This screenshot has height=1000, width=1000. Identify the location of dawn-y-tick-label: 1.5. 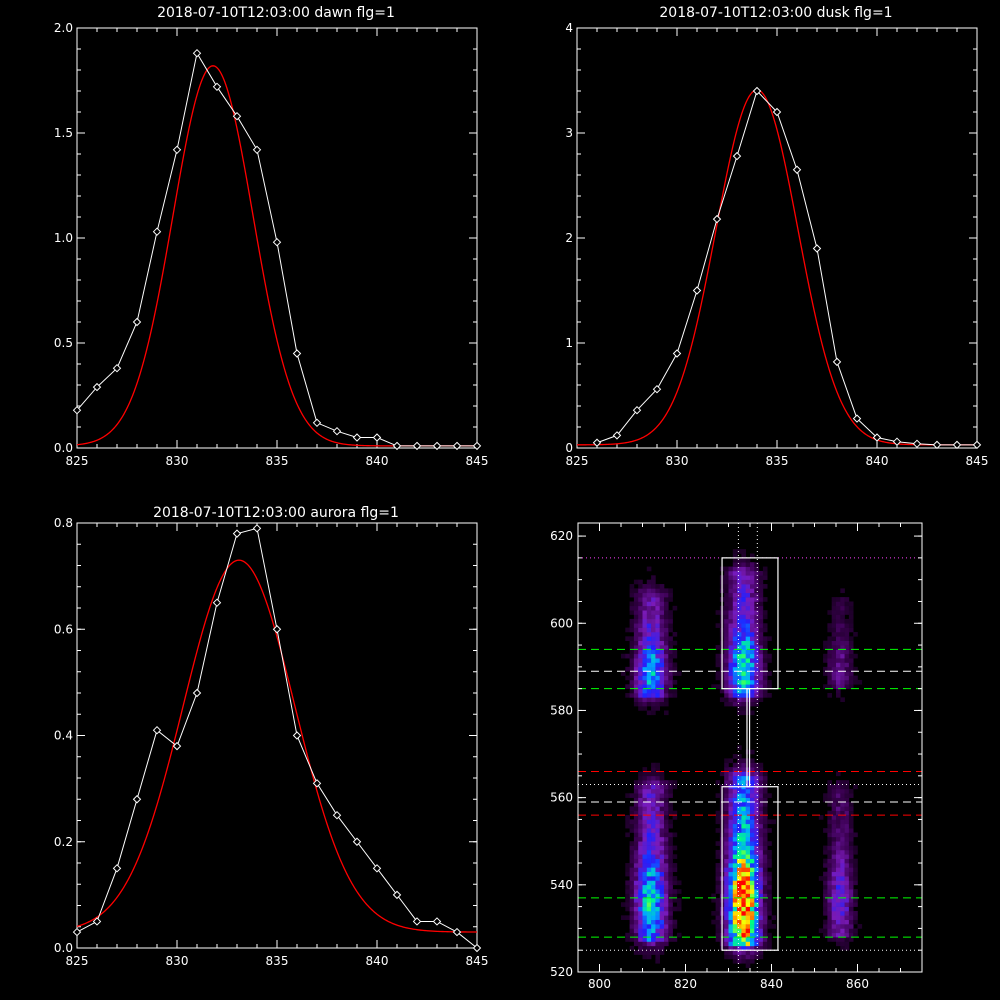
(63, 133).